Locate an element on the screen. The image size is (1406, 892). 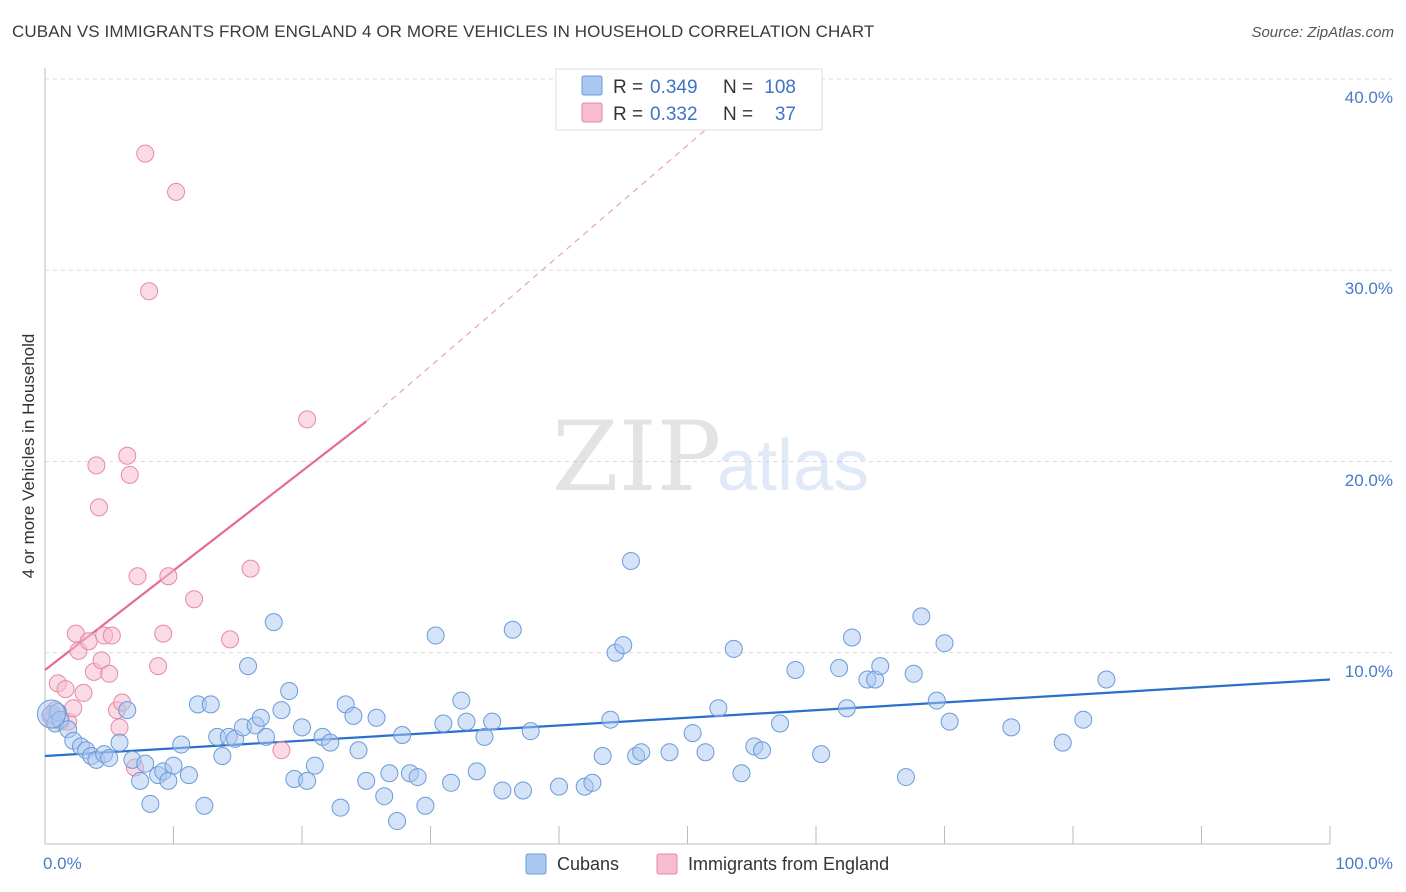
y-axis-label: 4 or more Vehicles in Household is located at coordinates (28, 456).